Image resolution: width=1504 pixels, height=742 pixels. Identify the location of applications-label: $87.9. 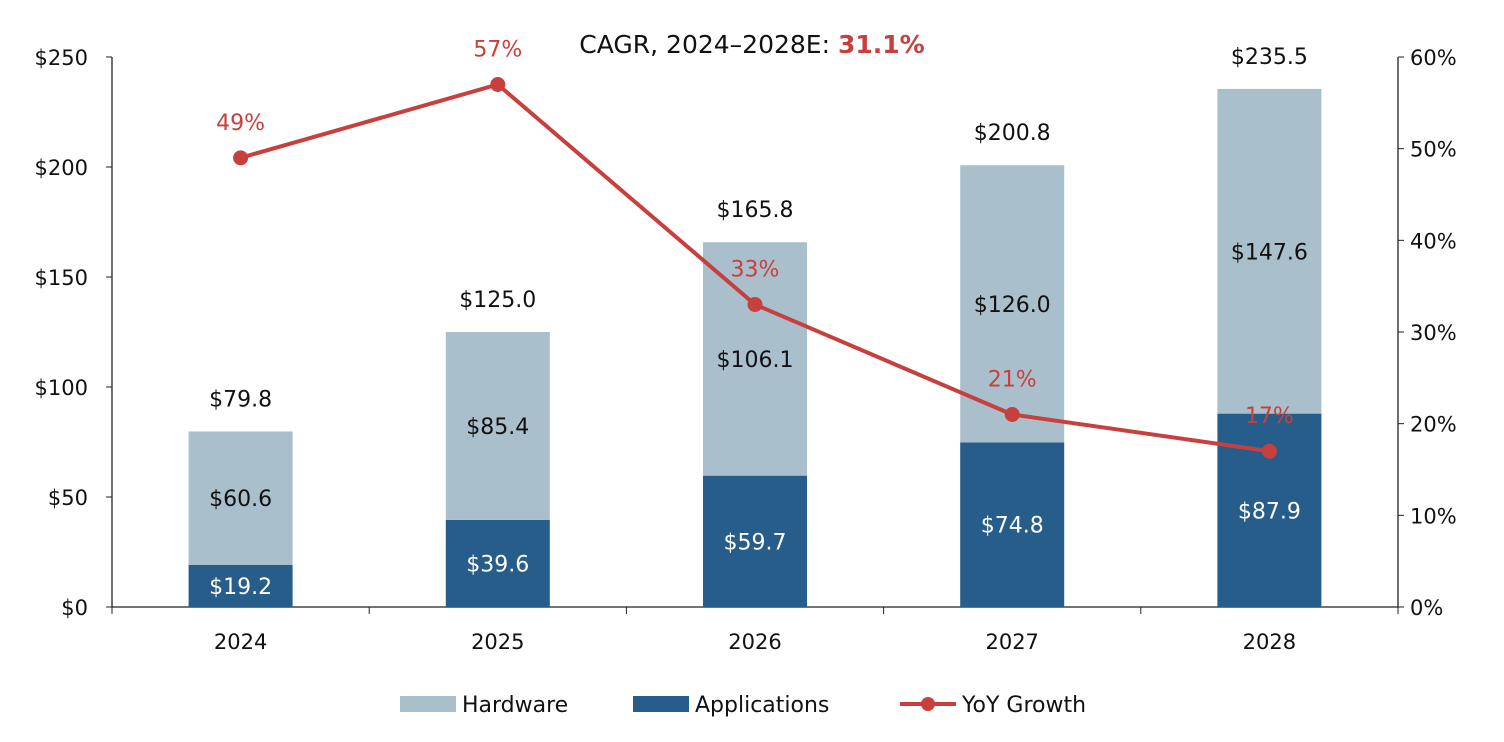
(1269, 511).